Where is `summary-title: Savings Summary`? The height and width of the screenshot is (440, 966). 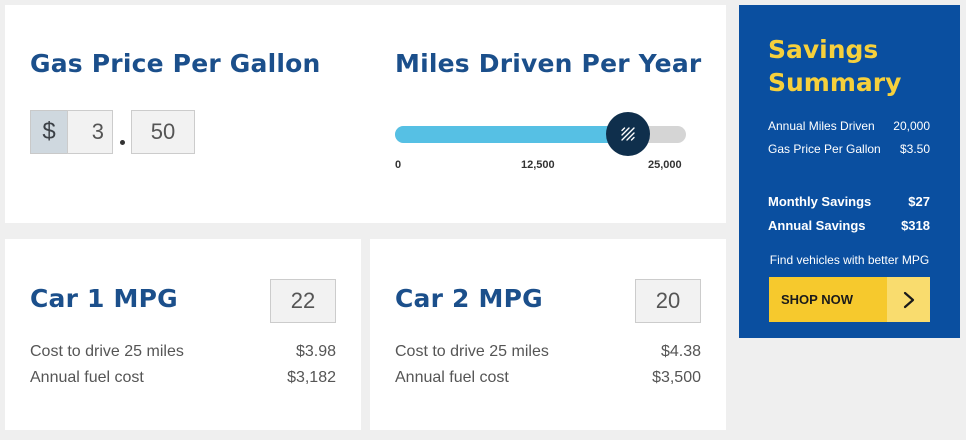 summary-title: Savings Summary is located at coordinates (834, 66).